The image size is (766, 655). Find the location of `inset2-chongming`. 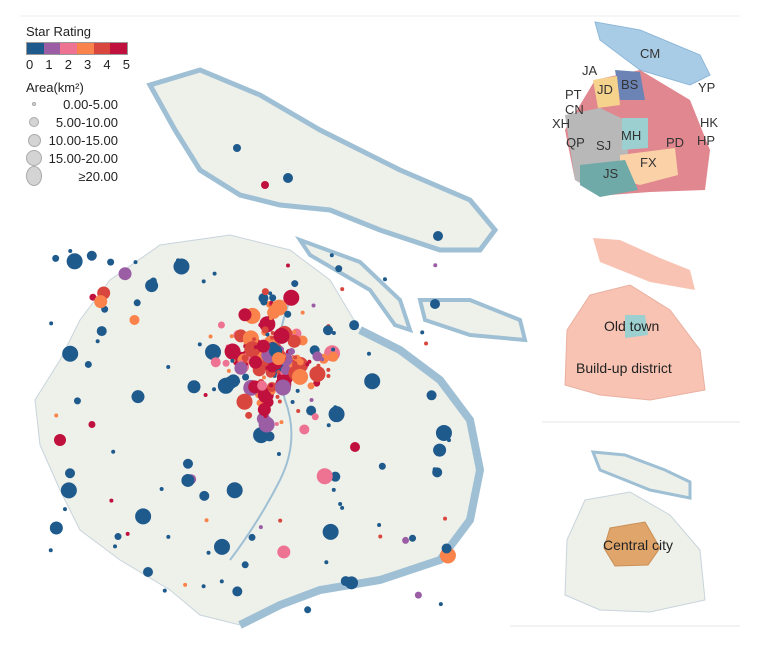

inset2-chongming is located at coordinates (644, 264).